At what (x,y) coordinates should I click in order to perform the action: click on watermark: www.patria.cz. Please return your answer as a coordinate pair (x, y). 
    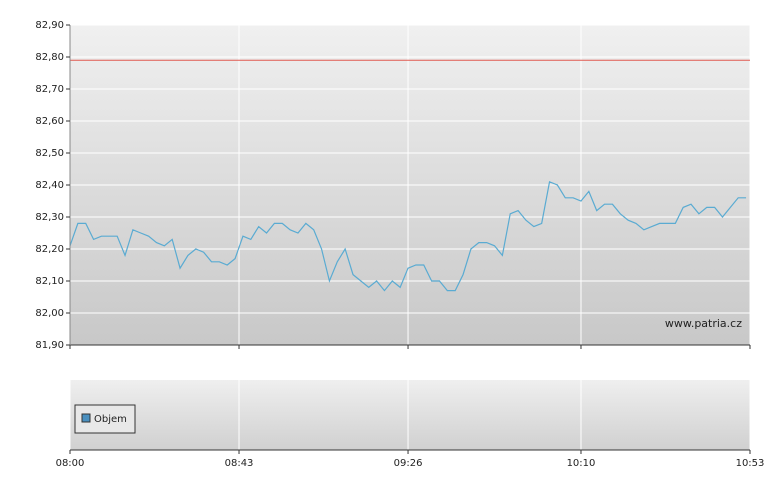
    Looking at the image, I should click on (703, 323).